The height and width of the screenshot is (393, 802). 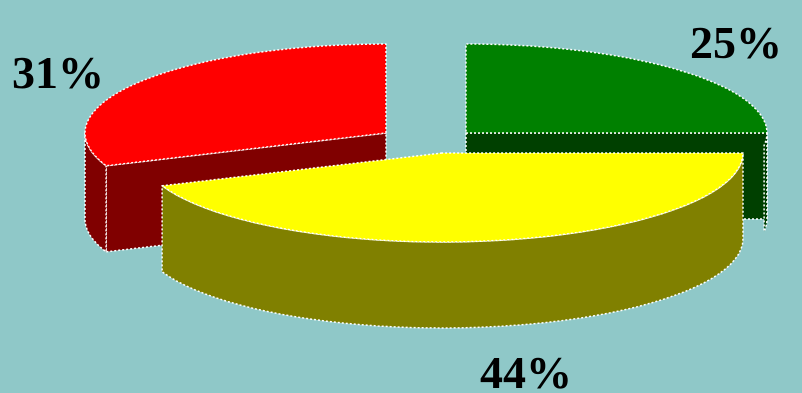 I want to click on data-label-25: 25%, so click(x=736, y=42).